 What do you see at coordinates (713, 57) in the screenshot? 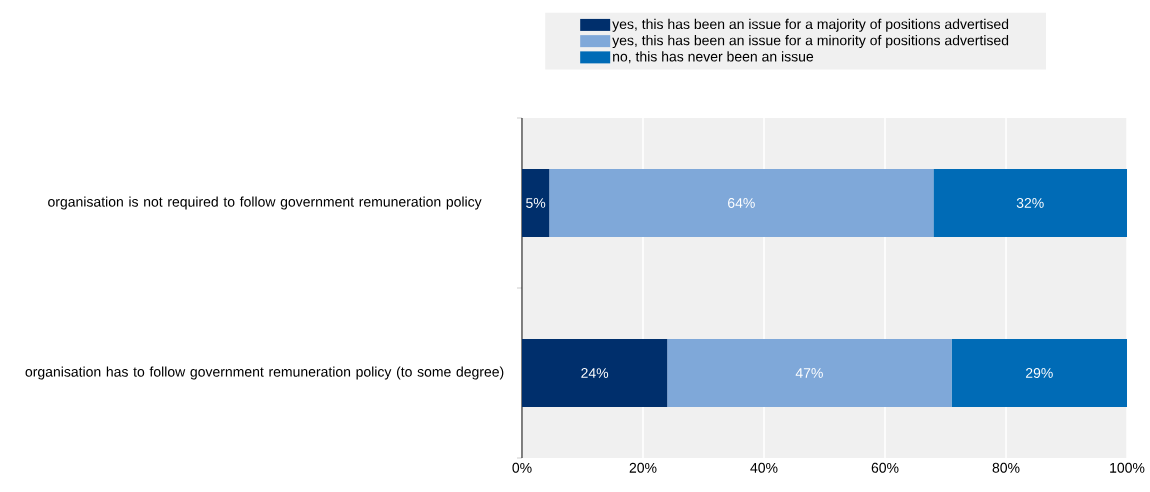
I see `legend-label: no, this has never been an issue` at bounding box center [713, 57].